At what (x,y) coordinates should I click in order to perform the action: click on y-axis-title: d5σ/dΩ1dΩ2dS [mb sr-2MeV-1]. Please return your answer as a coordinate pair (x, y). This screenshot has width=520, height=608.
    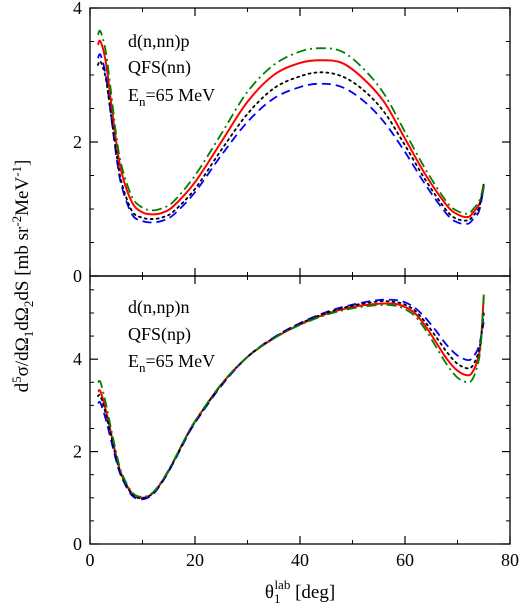
    Looking at the image, I should click on (22, 276).